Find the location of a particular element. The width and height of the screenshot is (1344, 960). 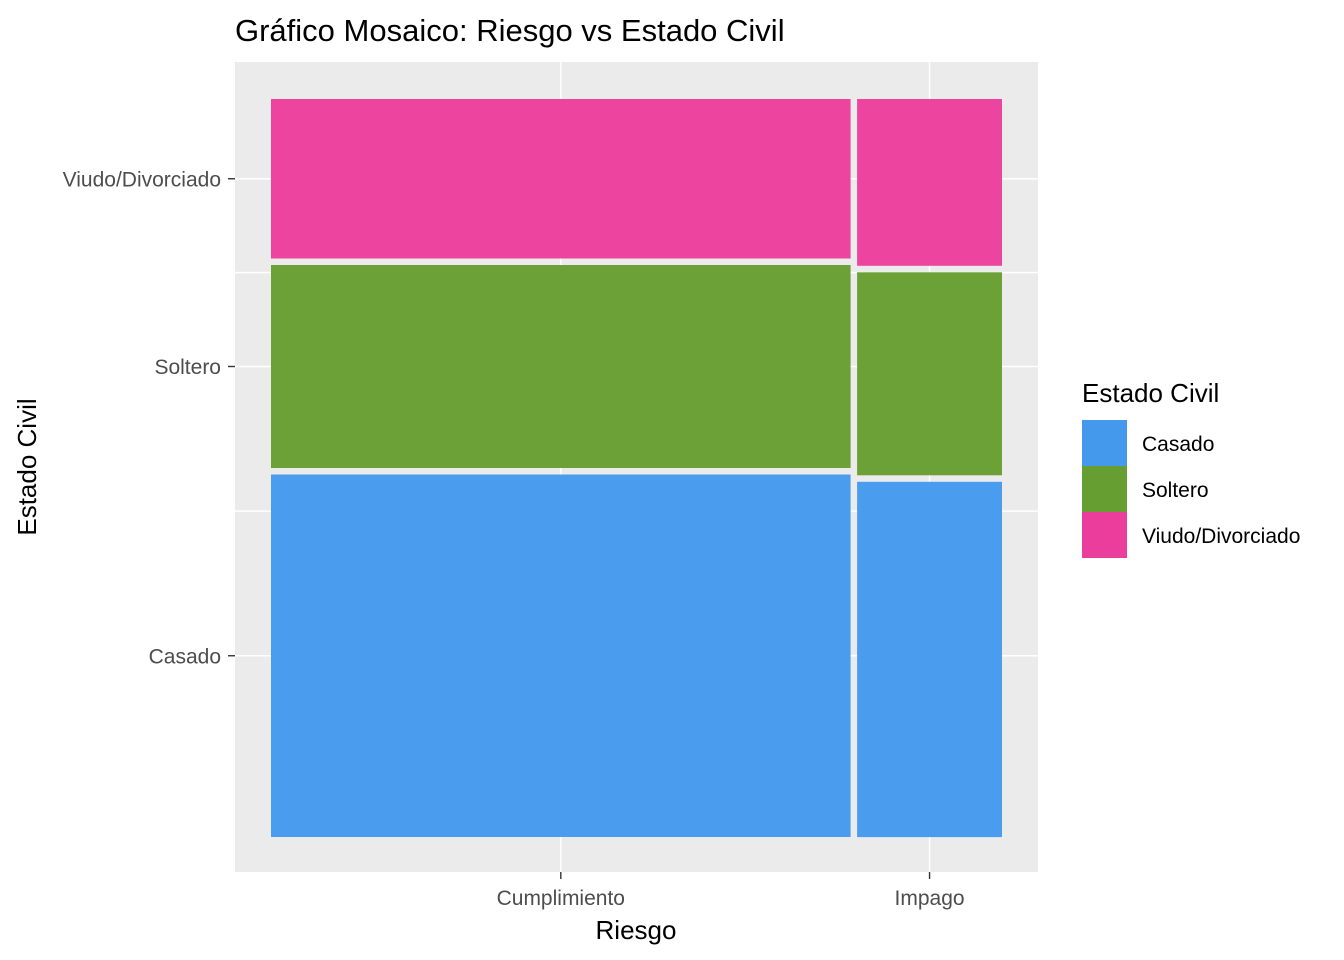

x-axis-title: Riesgo is located at coordinates (636, 930).